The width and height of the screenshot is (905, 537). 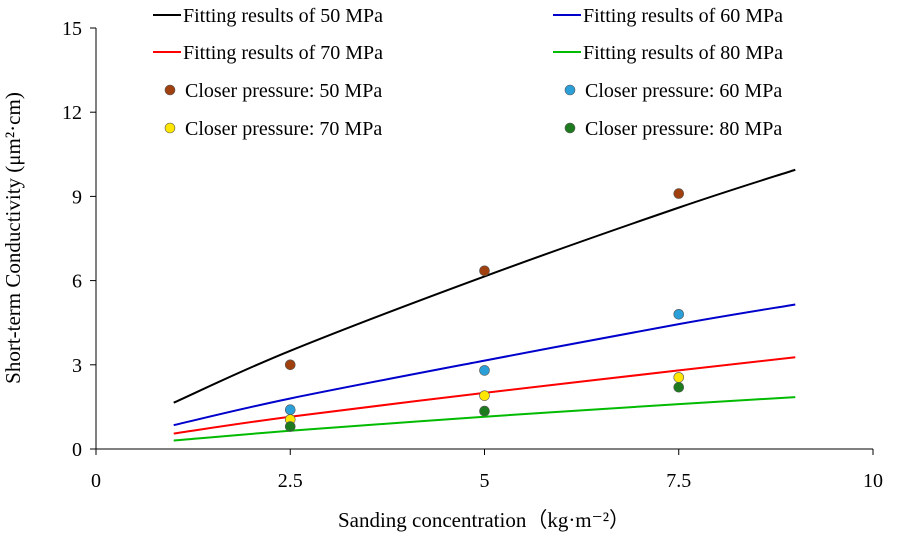 I want to click on x-tick-label: 5, so click(x=485, y=481).